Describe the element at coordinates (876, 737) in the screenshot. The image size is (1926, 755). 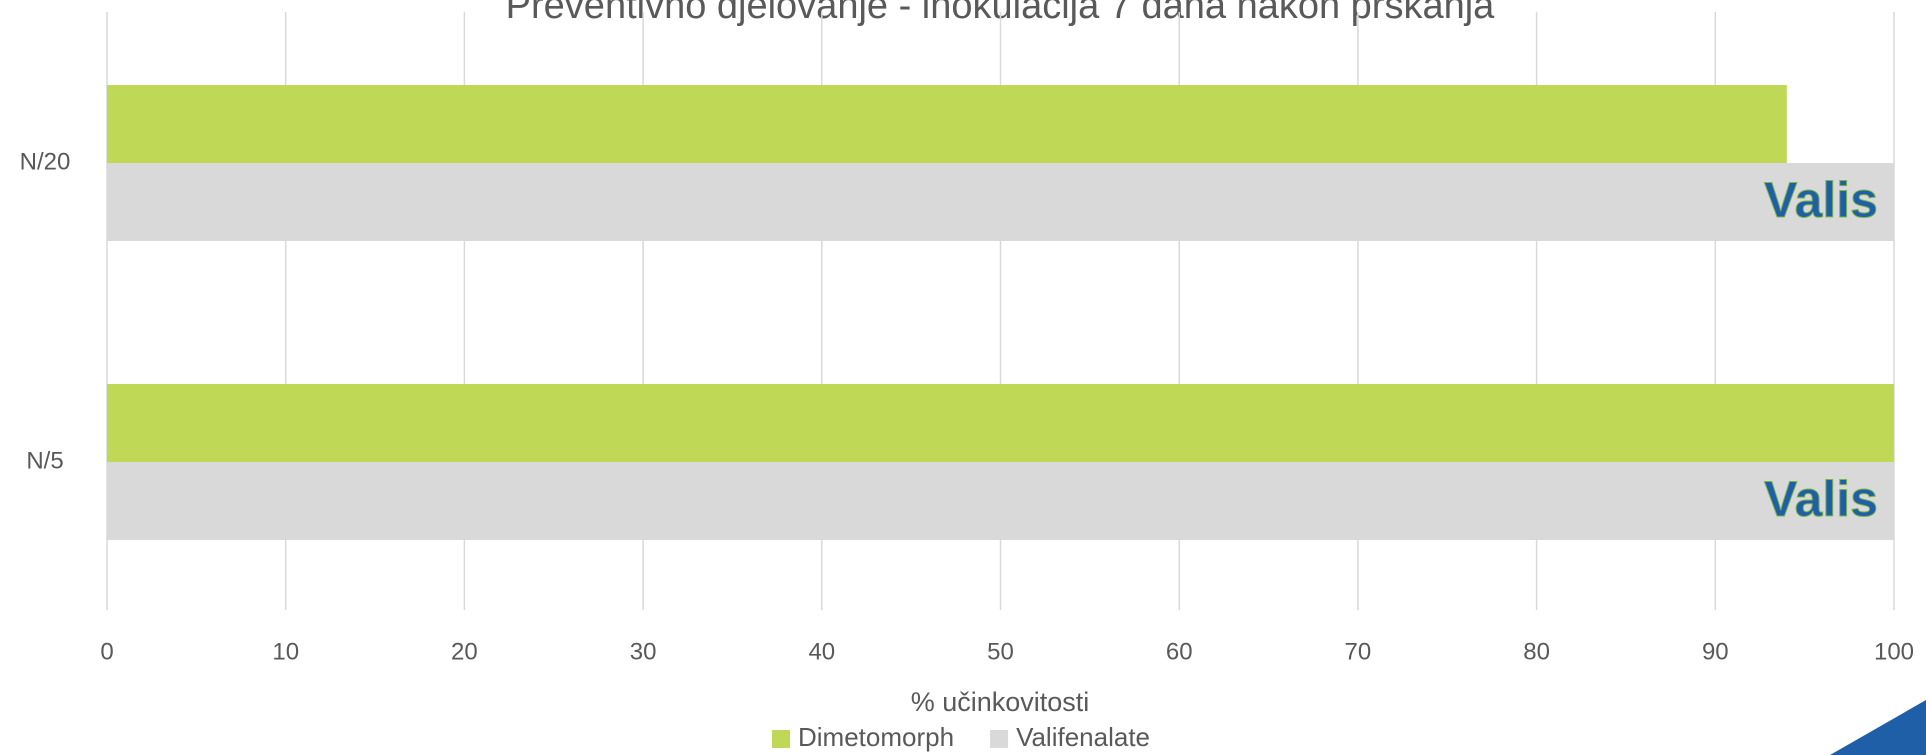
I see `legend-label: Dimetomorph` at that location.